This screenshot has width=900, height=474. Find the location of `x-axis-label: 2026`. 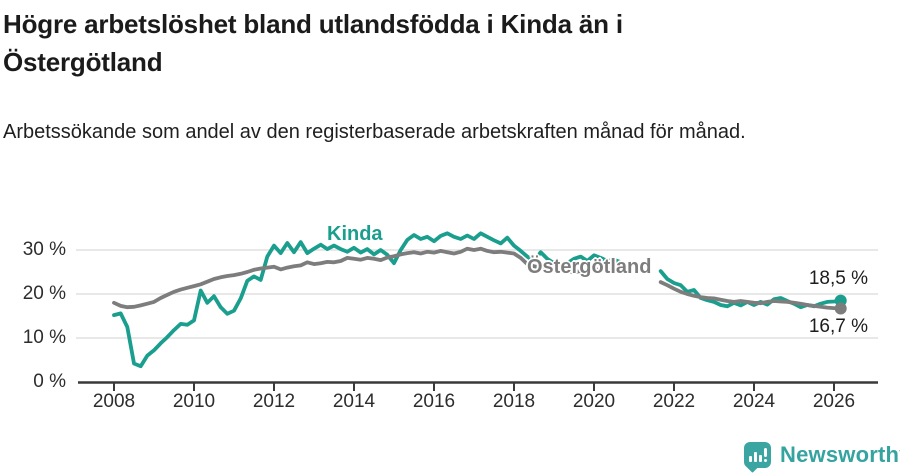

x-axis-label: 2026 is located at coordinates (834, 401).